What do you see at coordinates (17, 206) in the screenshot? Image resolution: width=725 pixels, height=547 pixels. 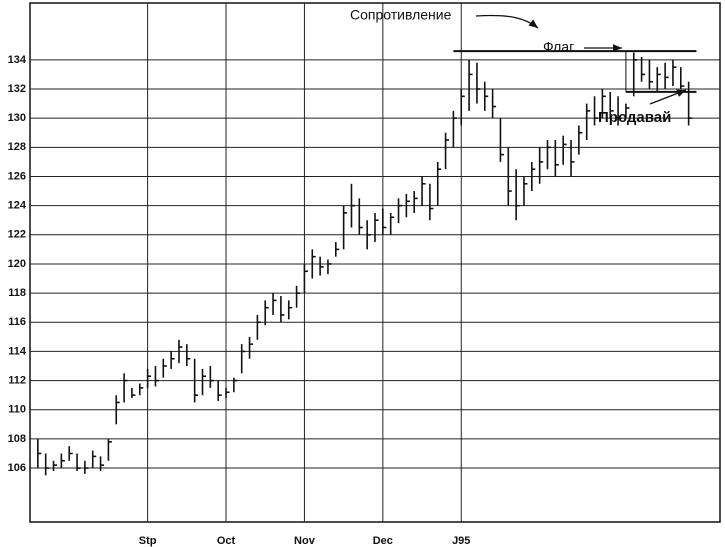 I see `y-tick-label: 124` at bounding box center [17, 206].